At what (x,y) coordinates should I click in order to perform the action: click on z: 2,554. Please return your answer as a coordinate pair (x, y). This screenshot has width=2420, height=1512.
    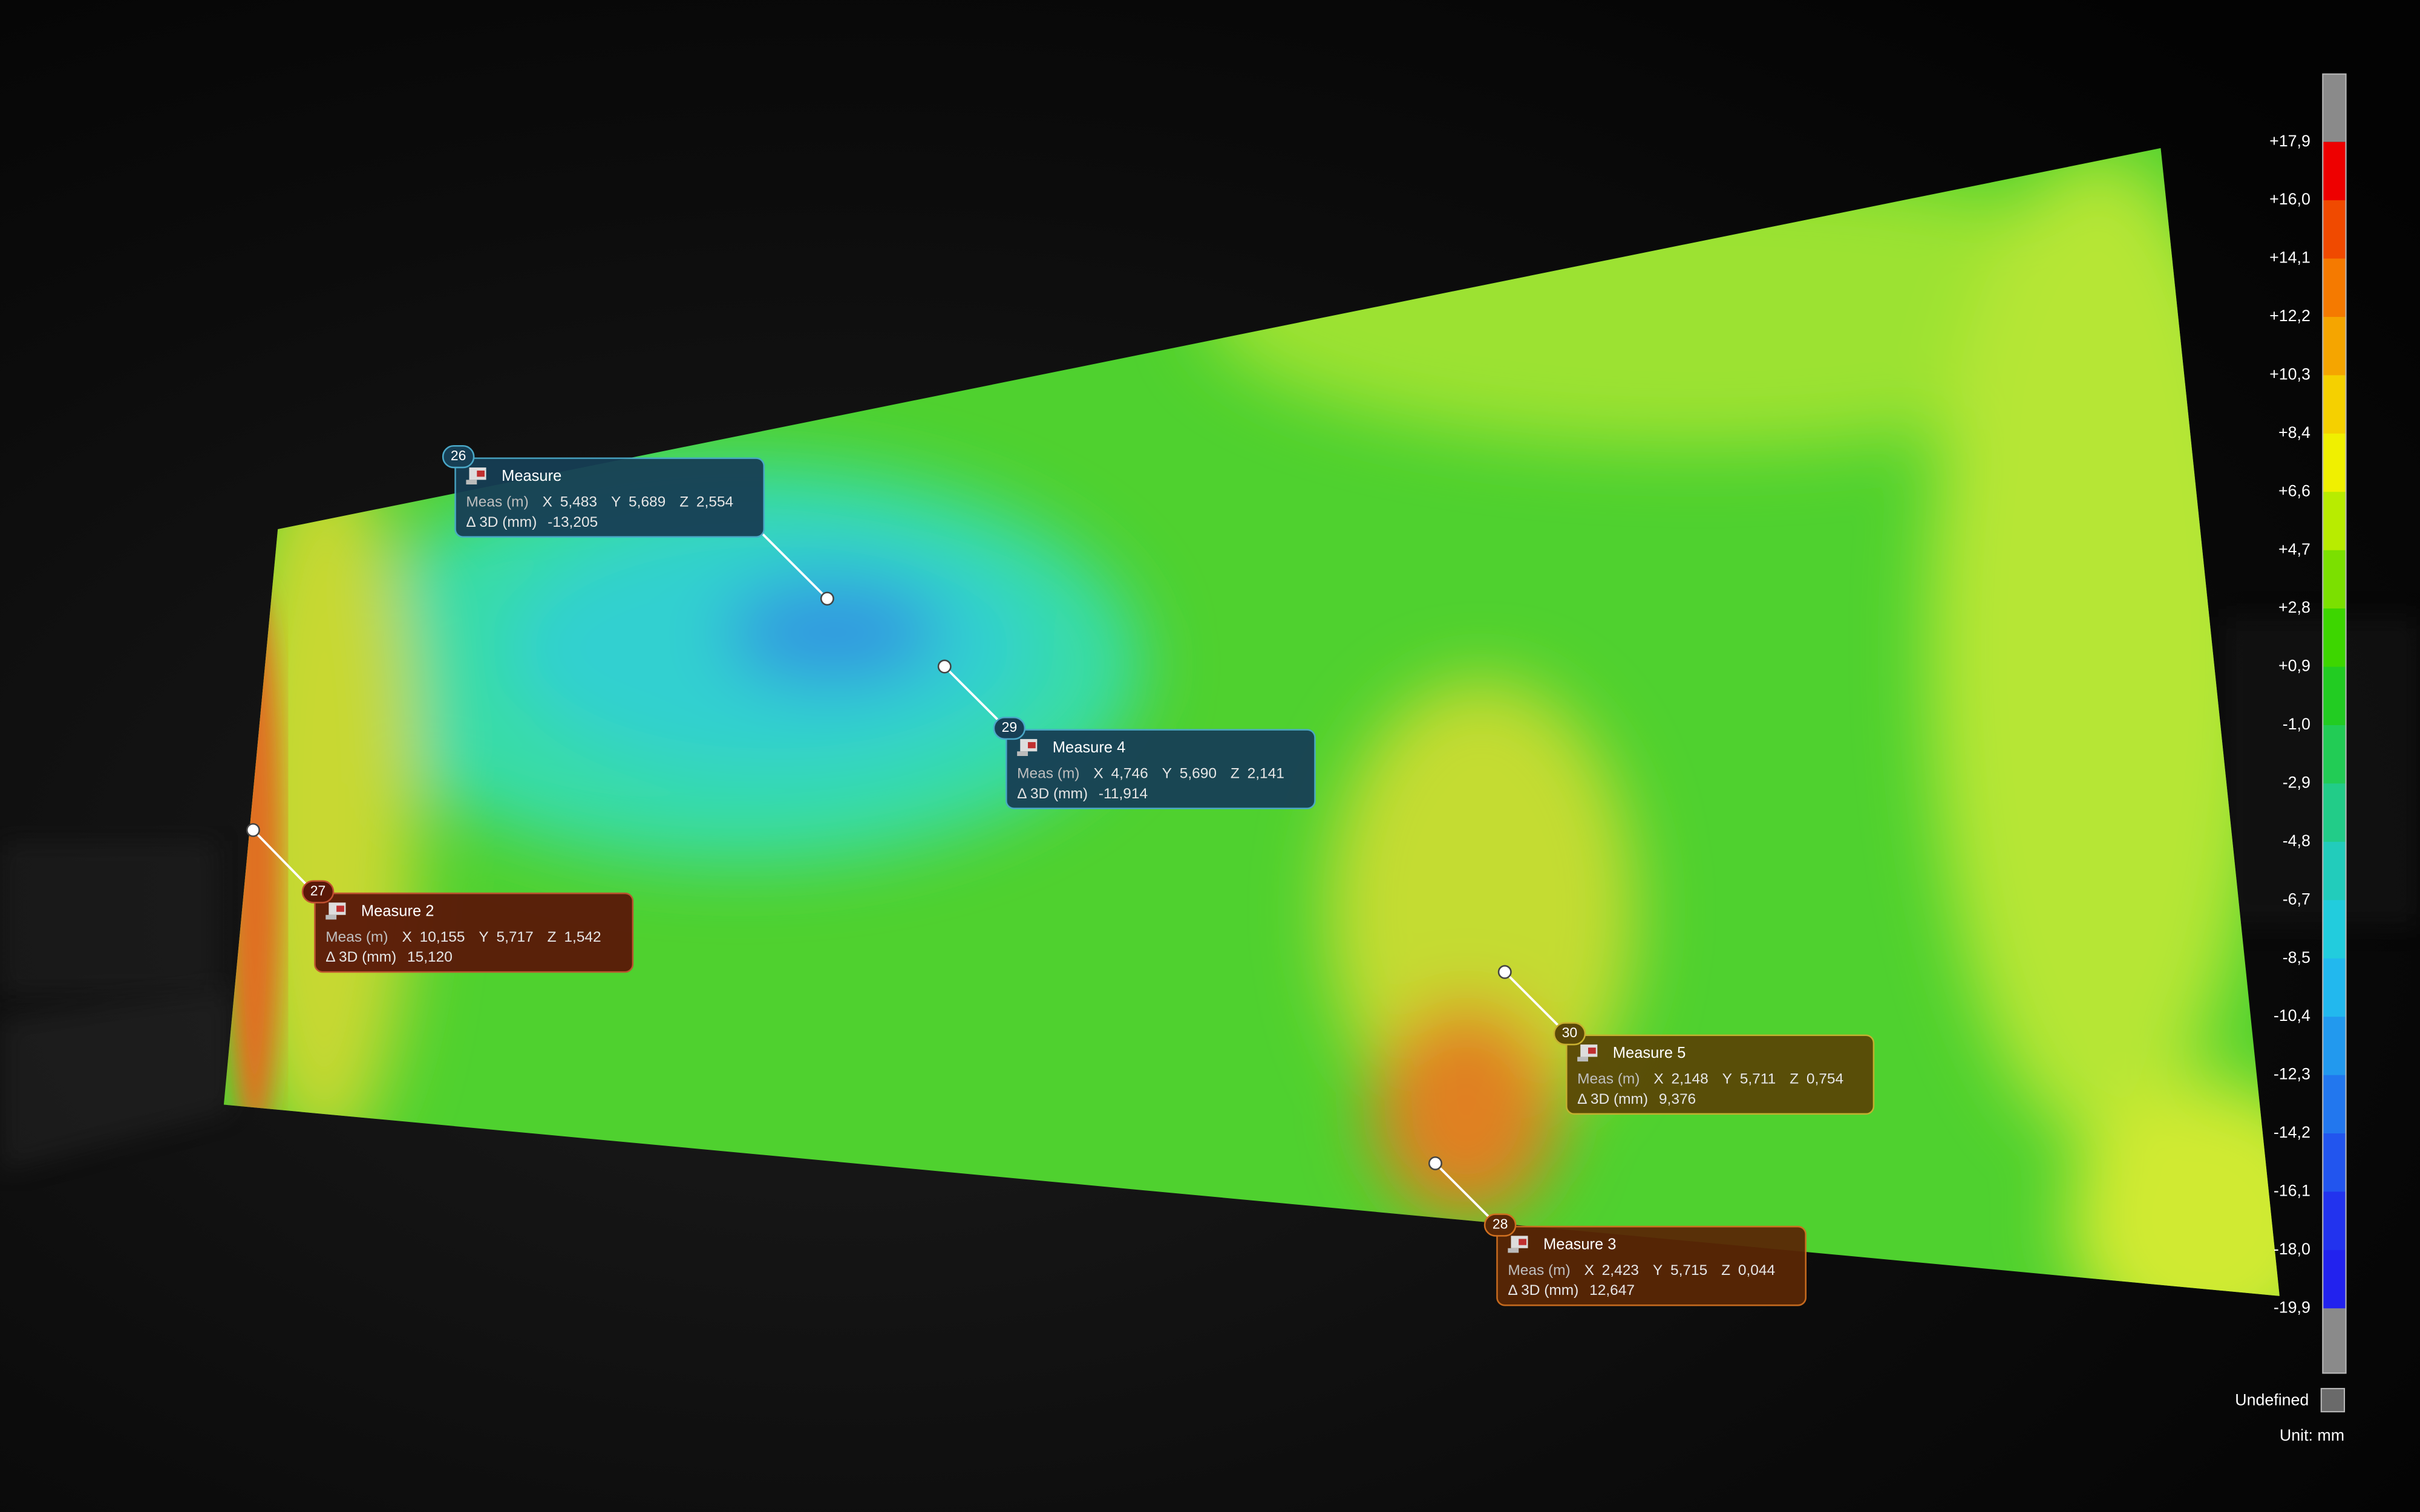
    Looking at the image, I should click on (714, 502).